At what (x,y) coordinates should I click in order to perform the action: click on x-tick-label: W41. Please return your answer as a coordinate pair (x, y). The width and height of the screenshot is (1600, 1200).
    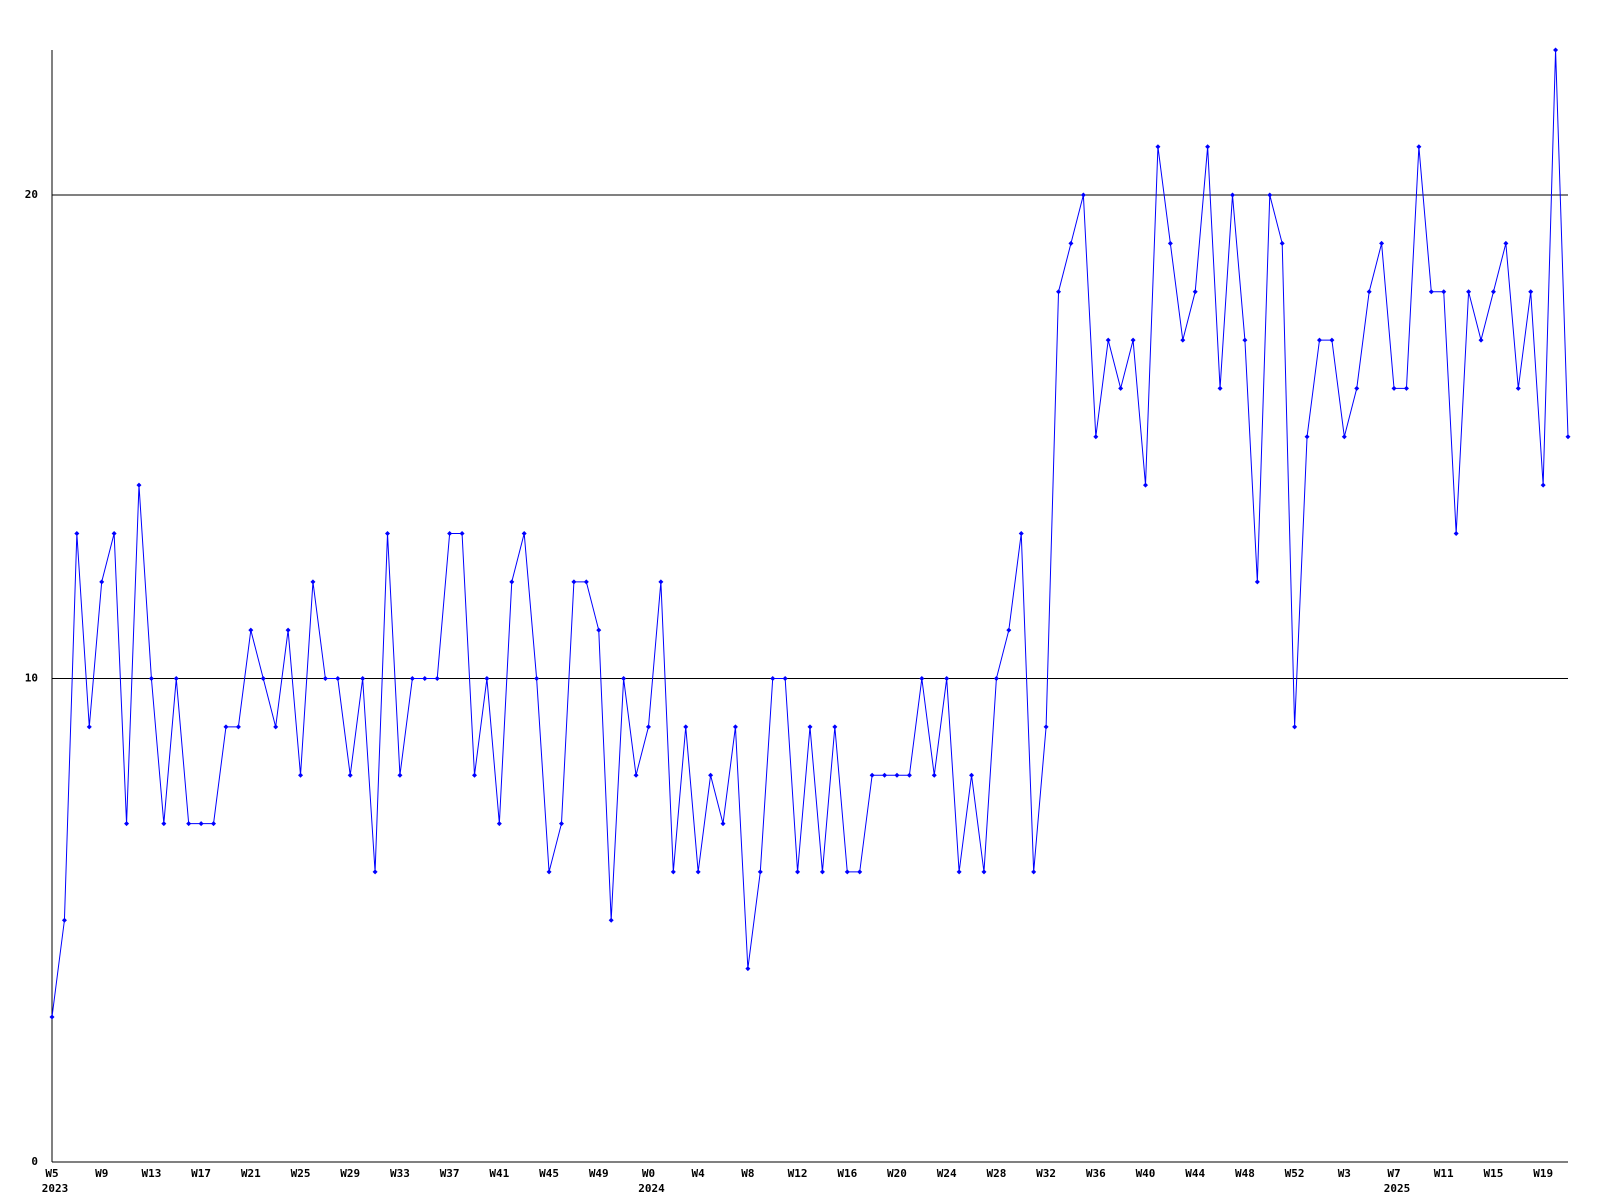
    Looking at the image, I should click on (499, 1173).